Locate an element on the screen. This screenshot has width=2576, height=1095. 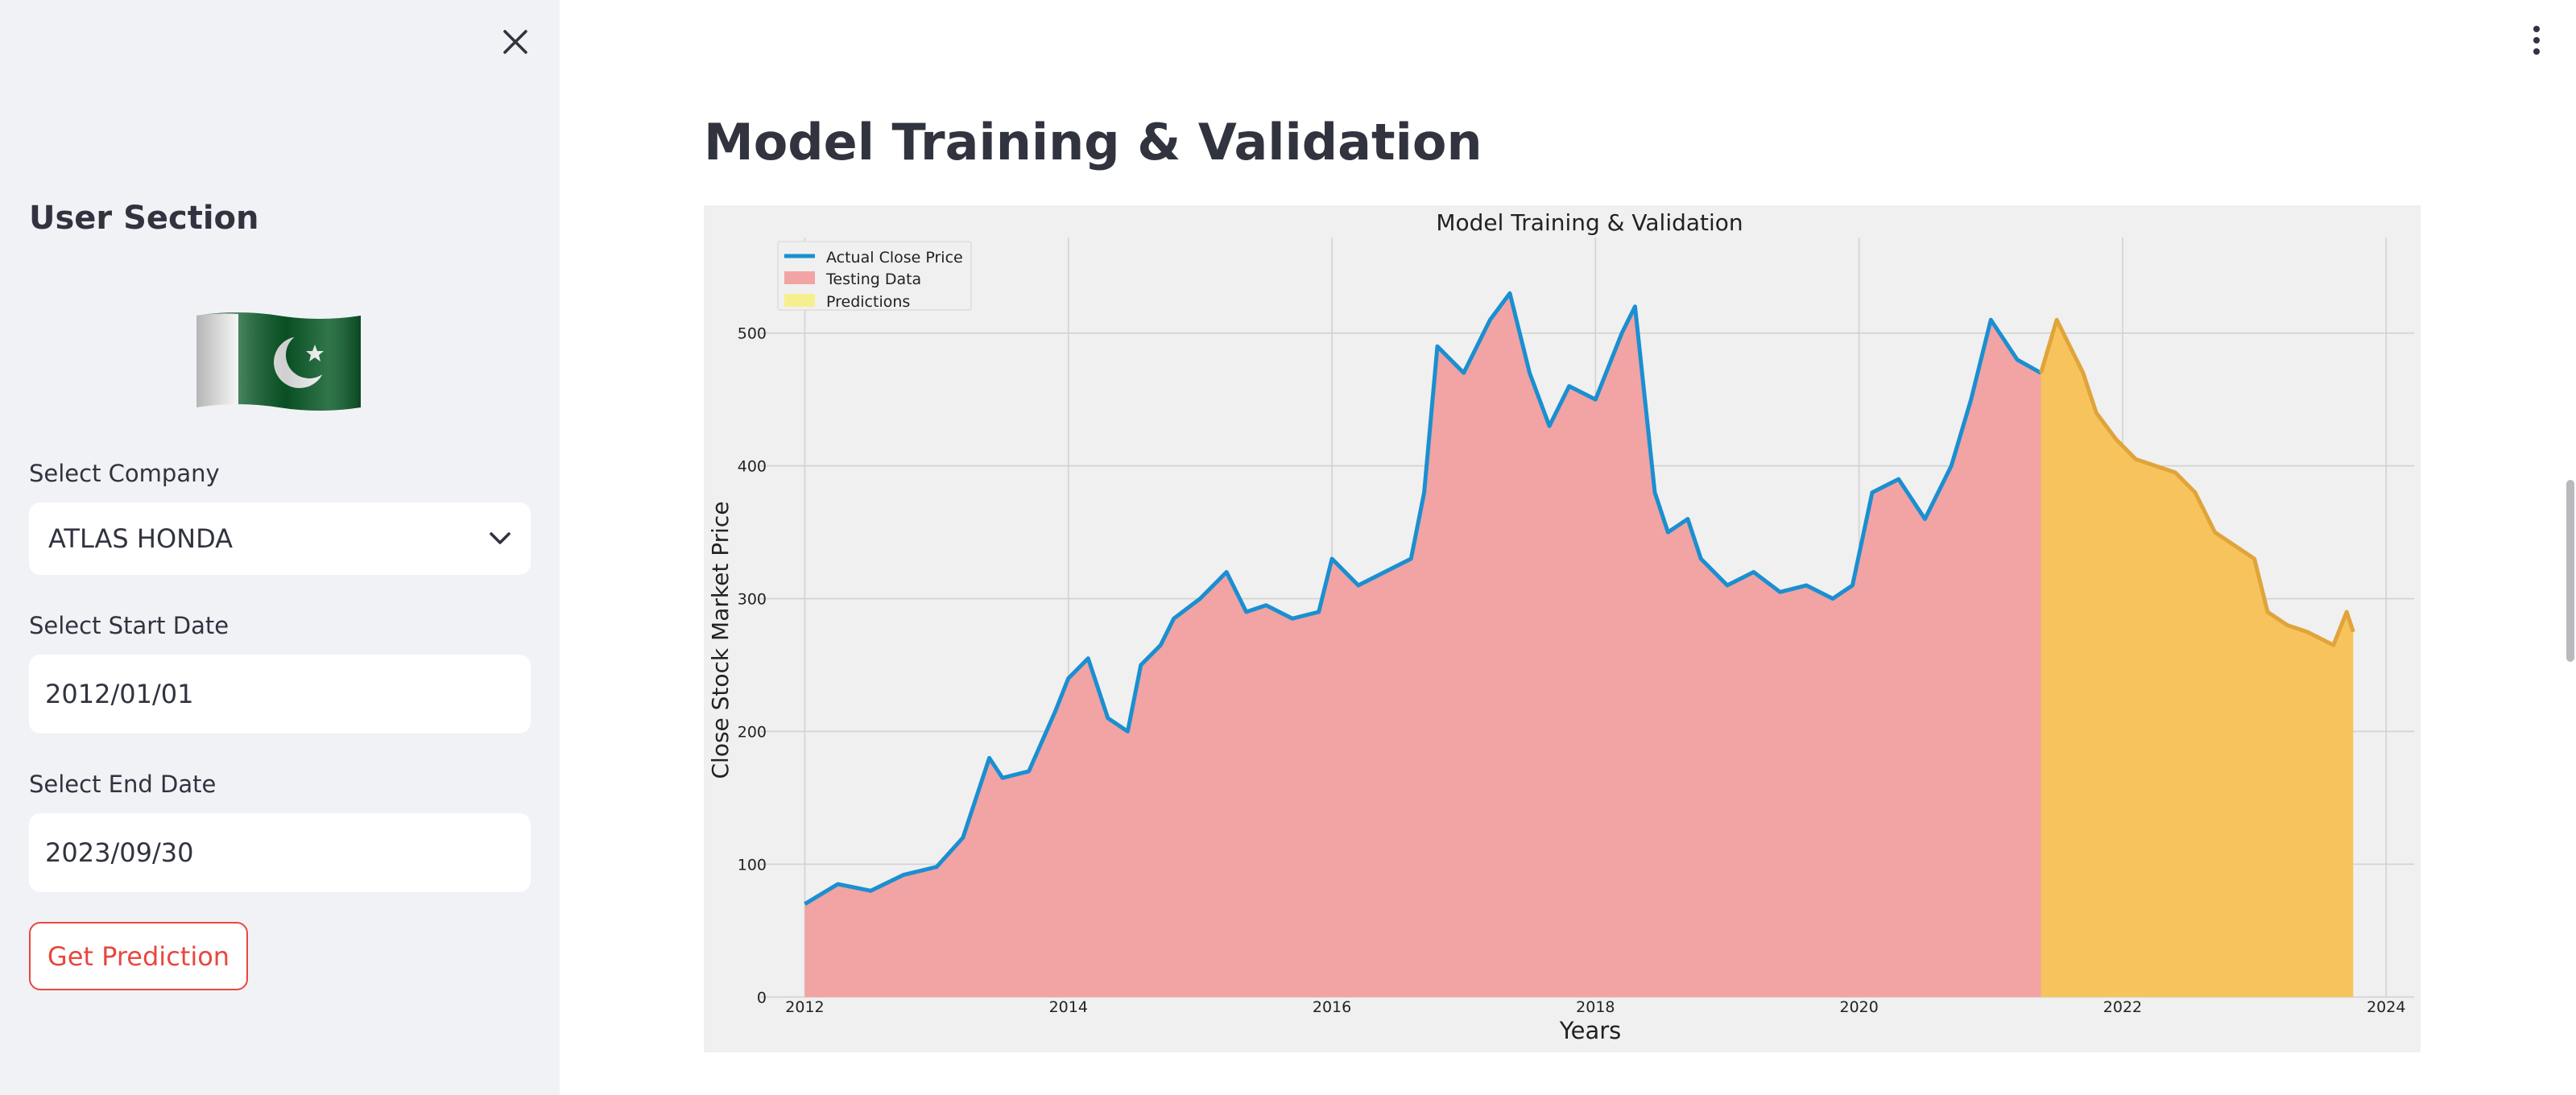
more-vertical-icon is located at coordinates (2537, 40).